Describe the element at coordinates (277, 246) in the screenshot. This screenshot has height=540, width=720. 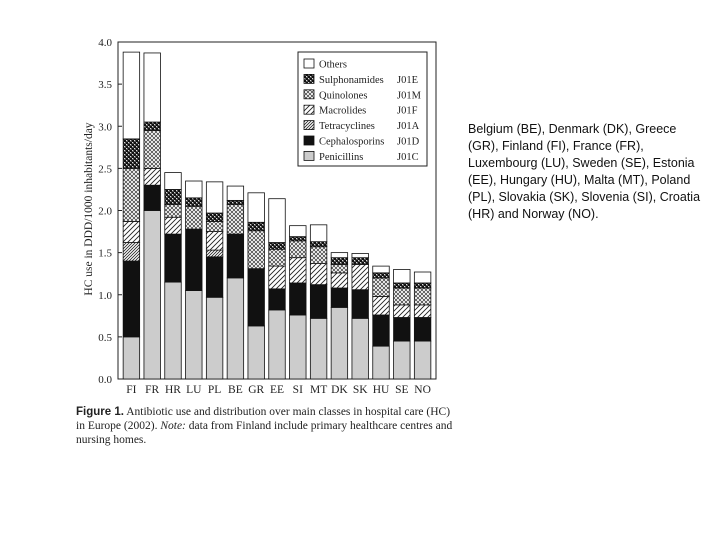
I see `bar-segment-ee-sulphonamides` at that location.